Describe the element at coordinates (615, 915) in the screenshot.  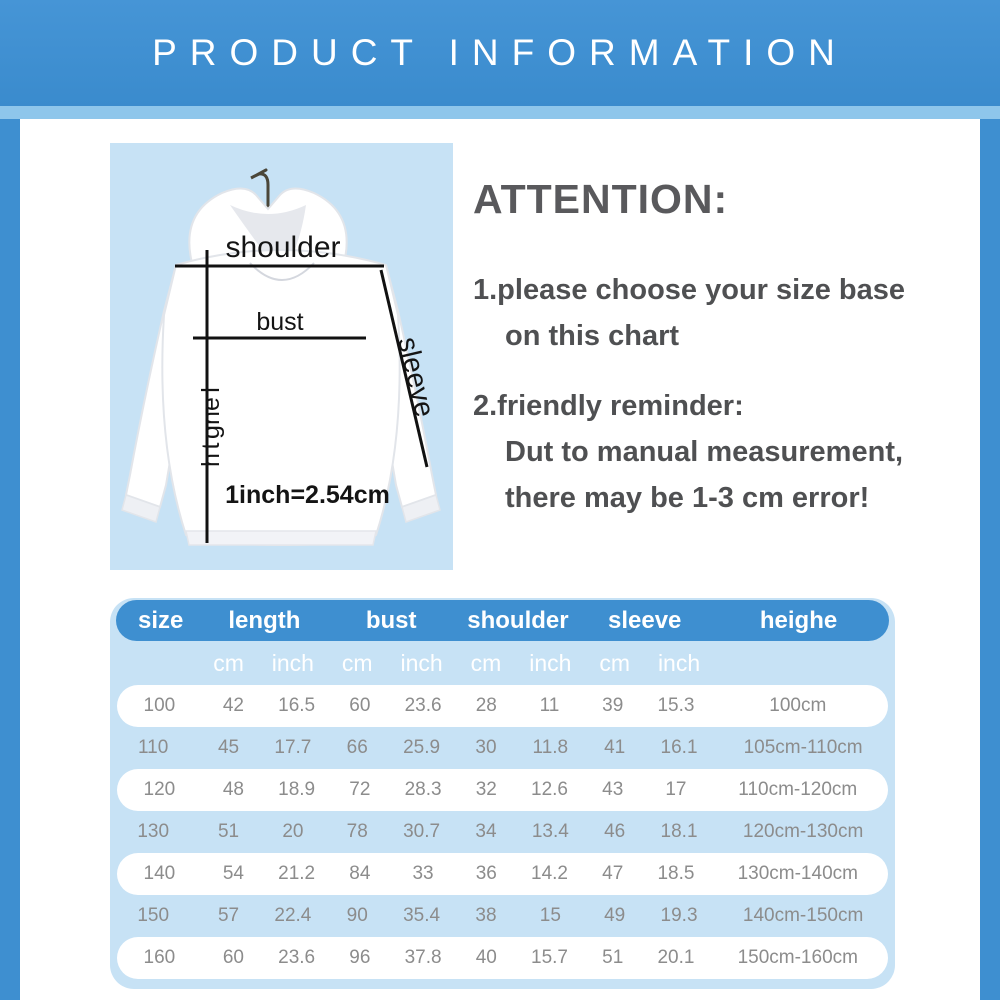
I see `measure-cell: 49` at that location.